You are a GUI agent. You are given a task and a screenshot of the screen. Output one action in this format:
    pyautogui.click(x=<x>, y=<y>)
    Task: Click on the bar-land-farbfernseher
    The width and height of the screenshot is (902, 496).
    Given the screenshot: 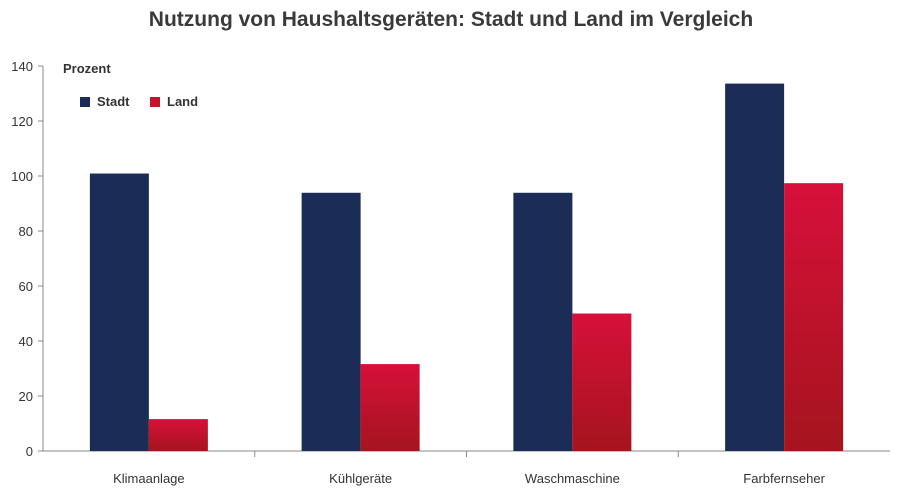 What is the action you would take?
    pyautogui.click(x=814, y=317)
    